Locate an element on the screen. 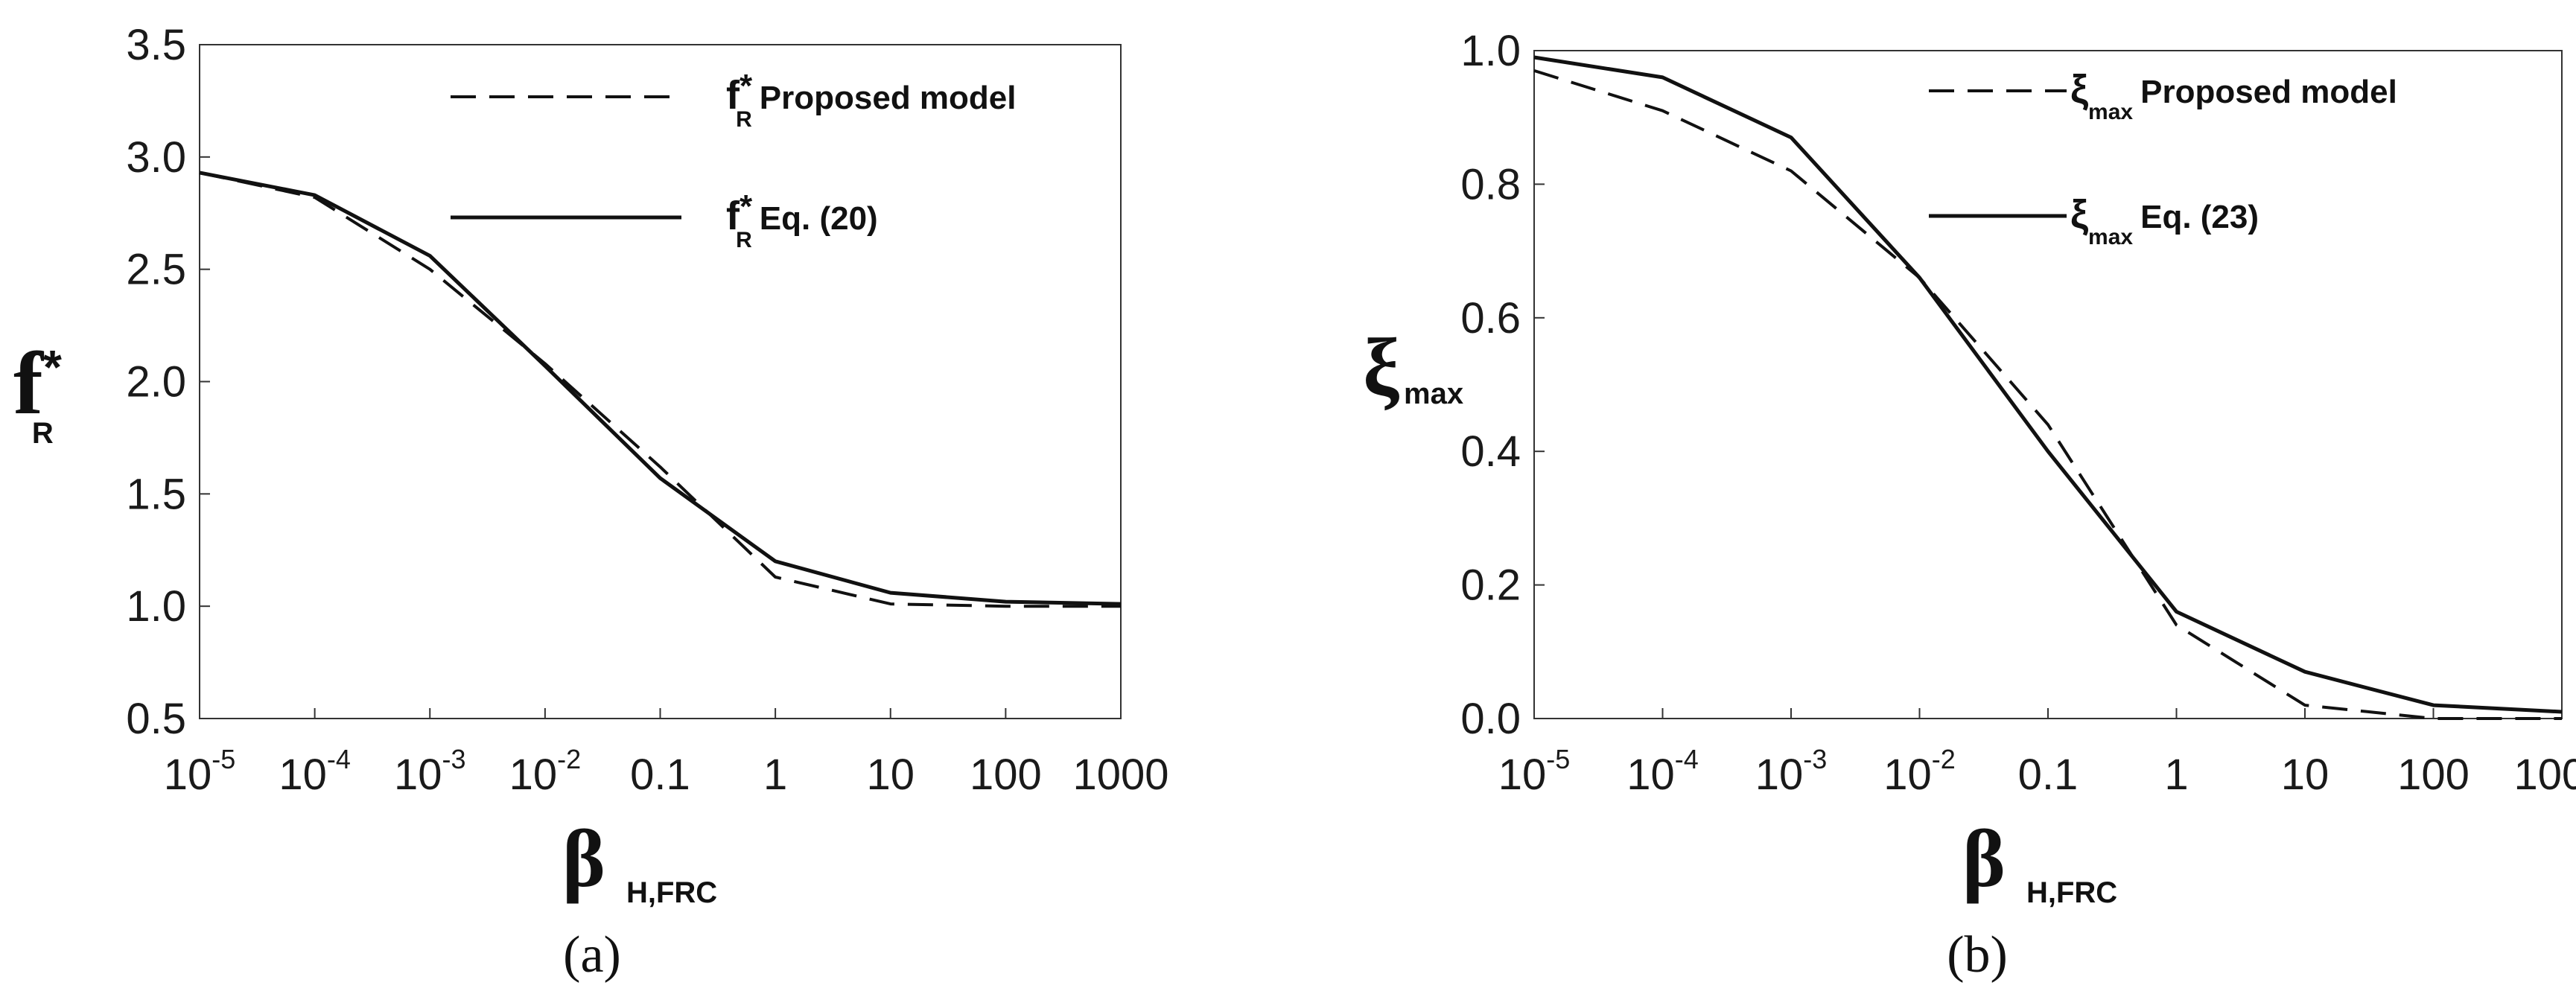 The height and width of the screenshot is (997, 2576). y-tick-label: 0.5 is located at coordinates (156, 719).